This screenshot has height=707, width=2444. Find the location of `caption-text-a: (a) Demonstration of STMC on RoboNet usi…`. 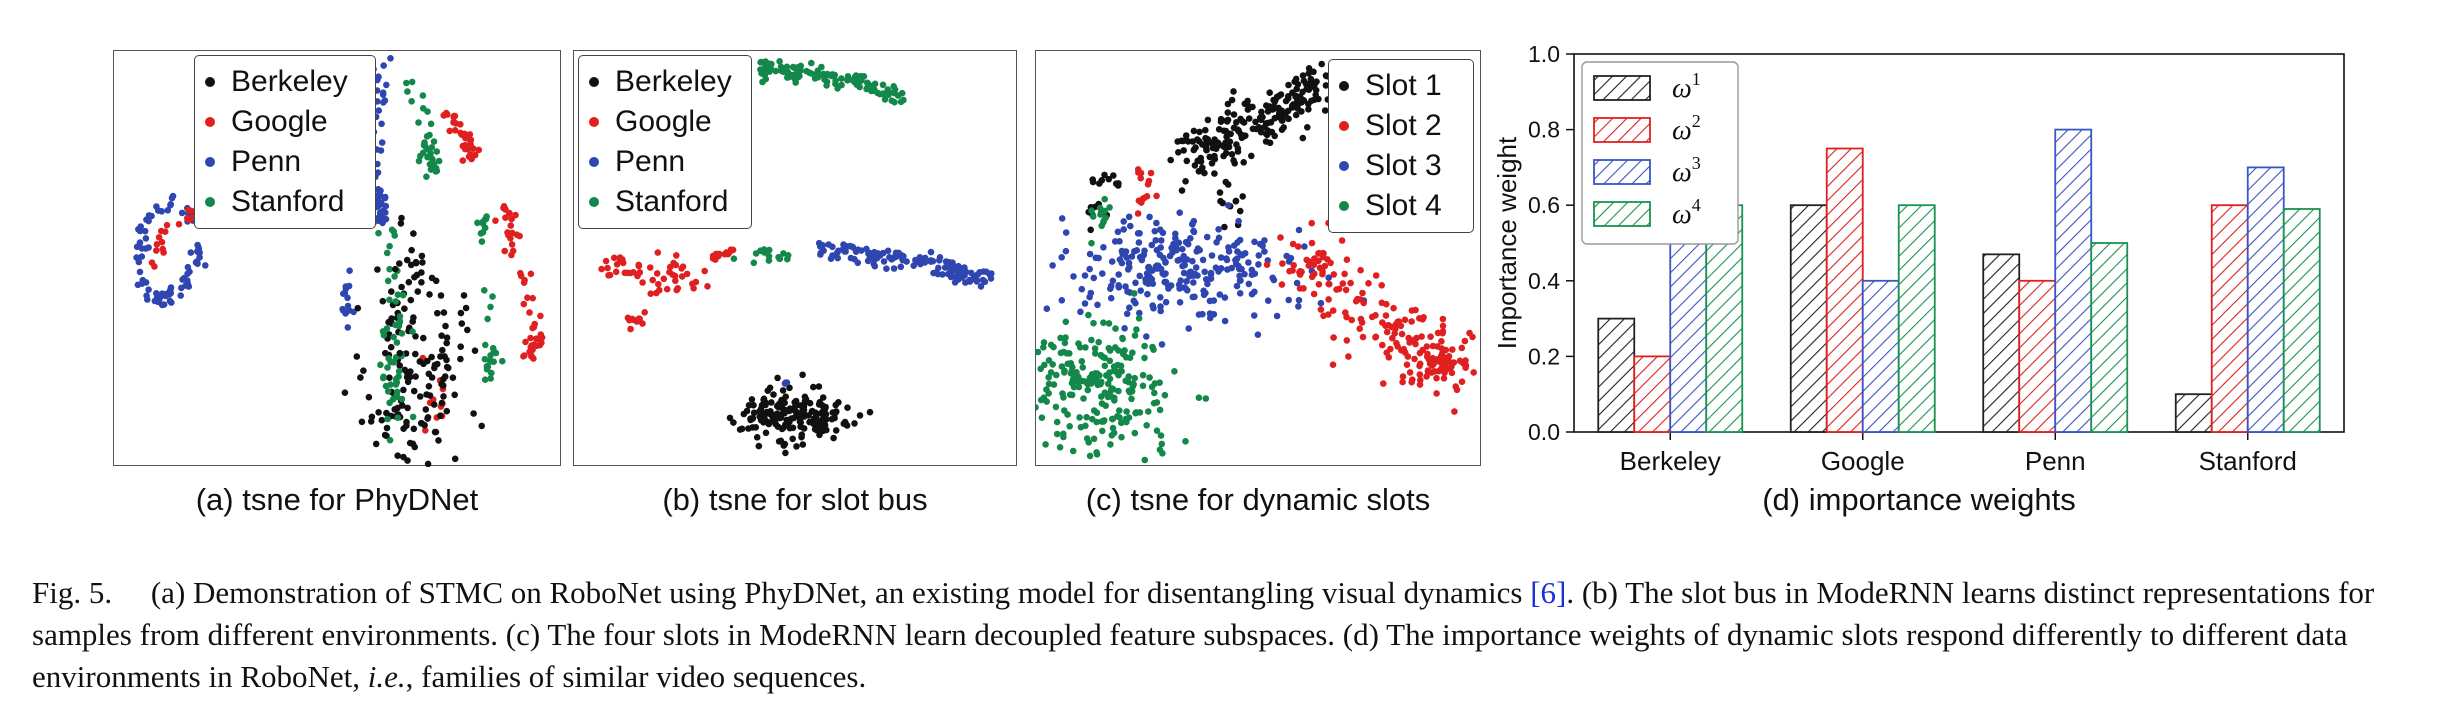

caption-text-a: (a) Demonstration of STMC on RoboNet usi… is located at coordinates (836, 592).